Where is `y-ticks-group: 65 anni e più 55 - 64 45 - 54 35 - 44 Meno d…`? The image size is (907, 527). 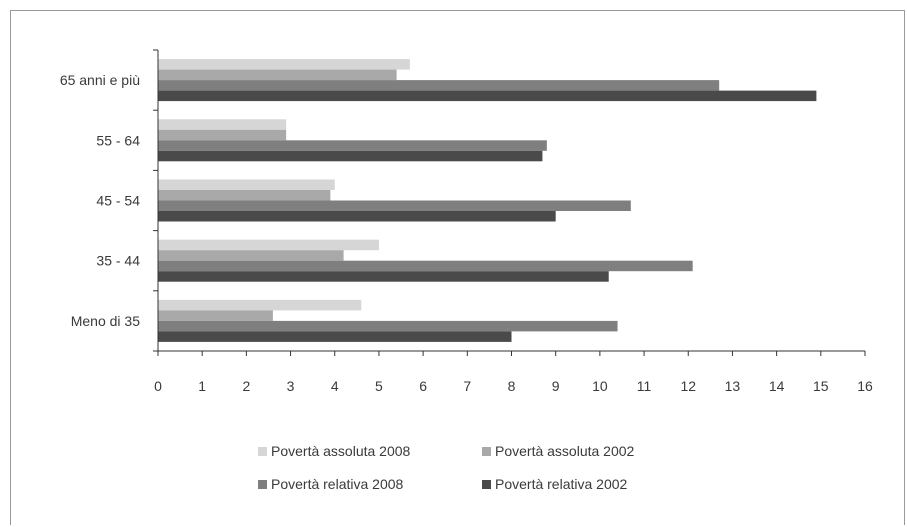 y-ticks-group: 65 anni e più 55 - 64 45 - 54 35 - 44 Meno d… is located at coordinates (109, 200).